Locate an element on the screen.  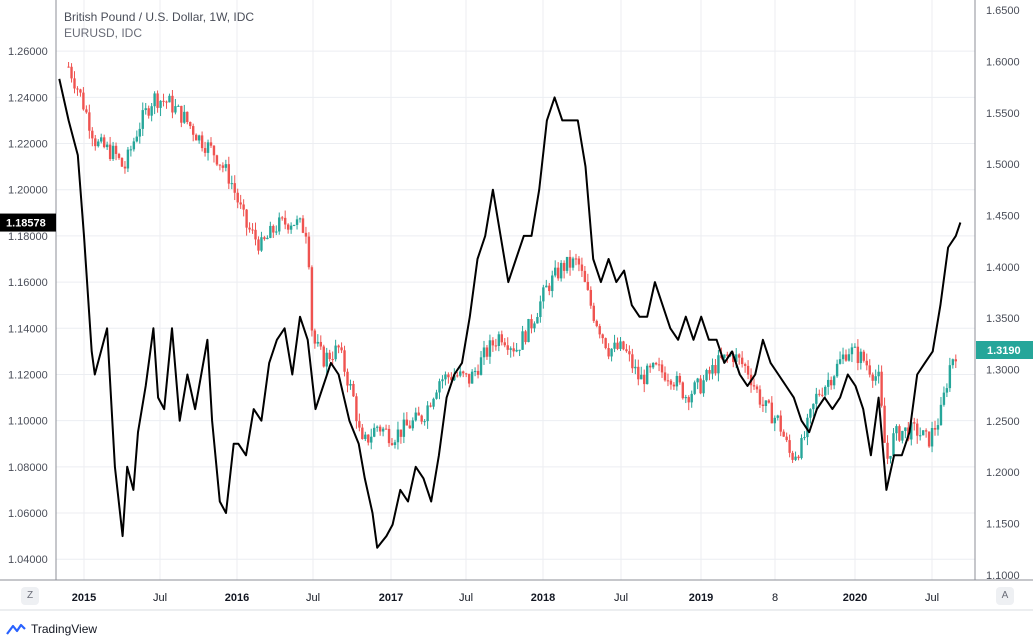
main-symbol-title: British Pound / U.S. Dollar, 1W, IDC is located at coordinates (159, 17).